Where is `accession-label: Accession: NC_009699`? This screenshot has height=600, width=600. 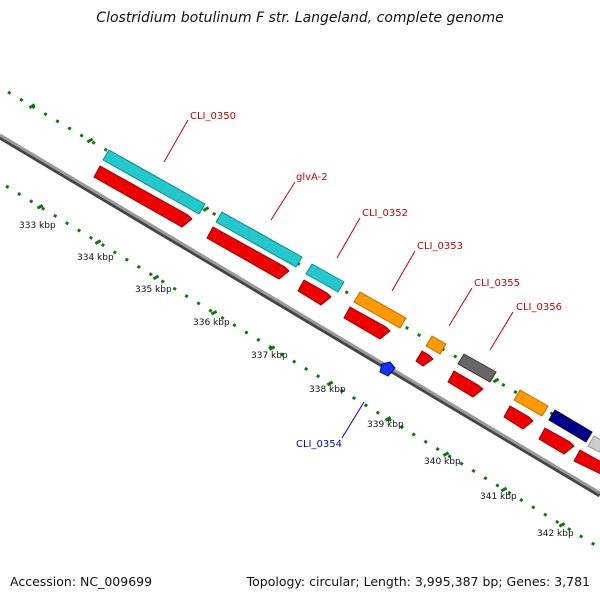 accession-label: Accession: NC_009699 is located at coordinates (81, 581).